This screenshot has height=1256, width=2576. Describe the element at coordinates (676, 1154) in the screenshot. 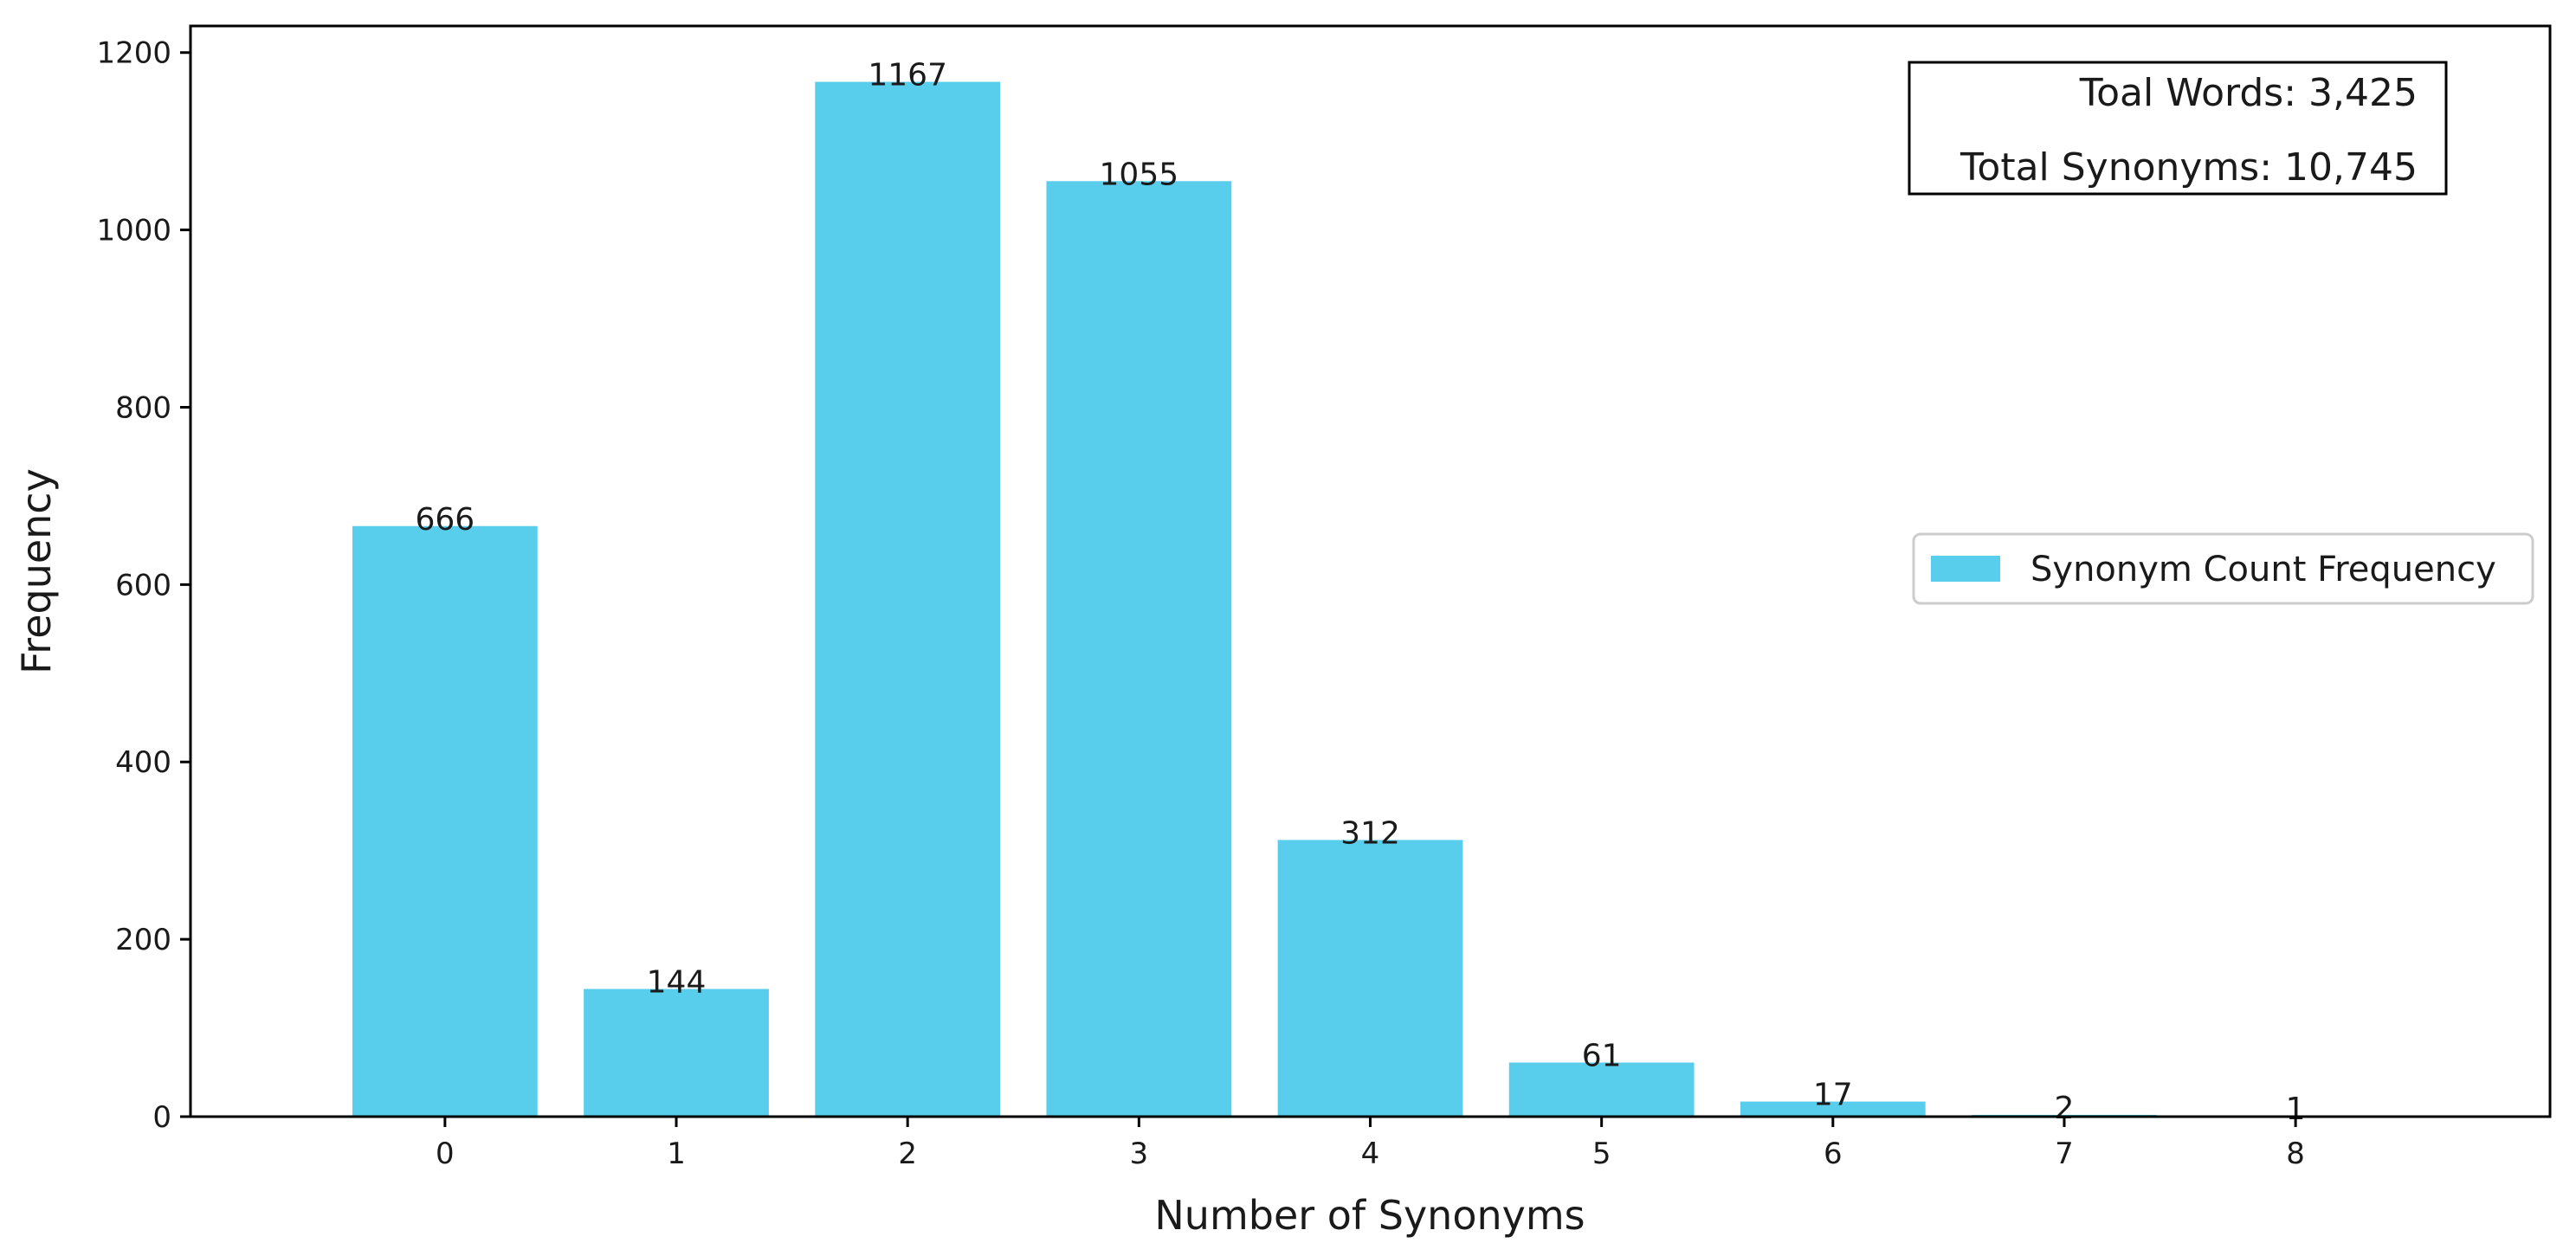

I see `x-tick-label-1: 1` at that location.